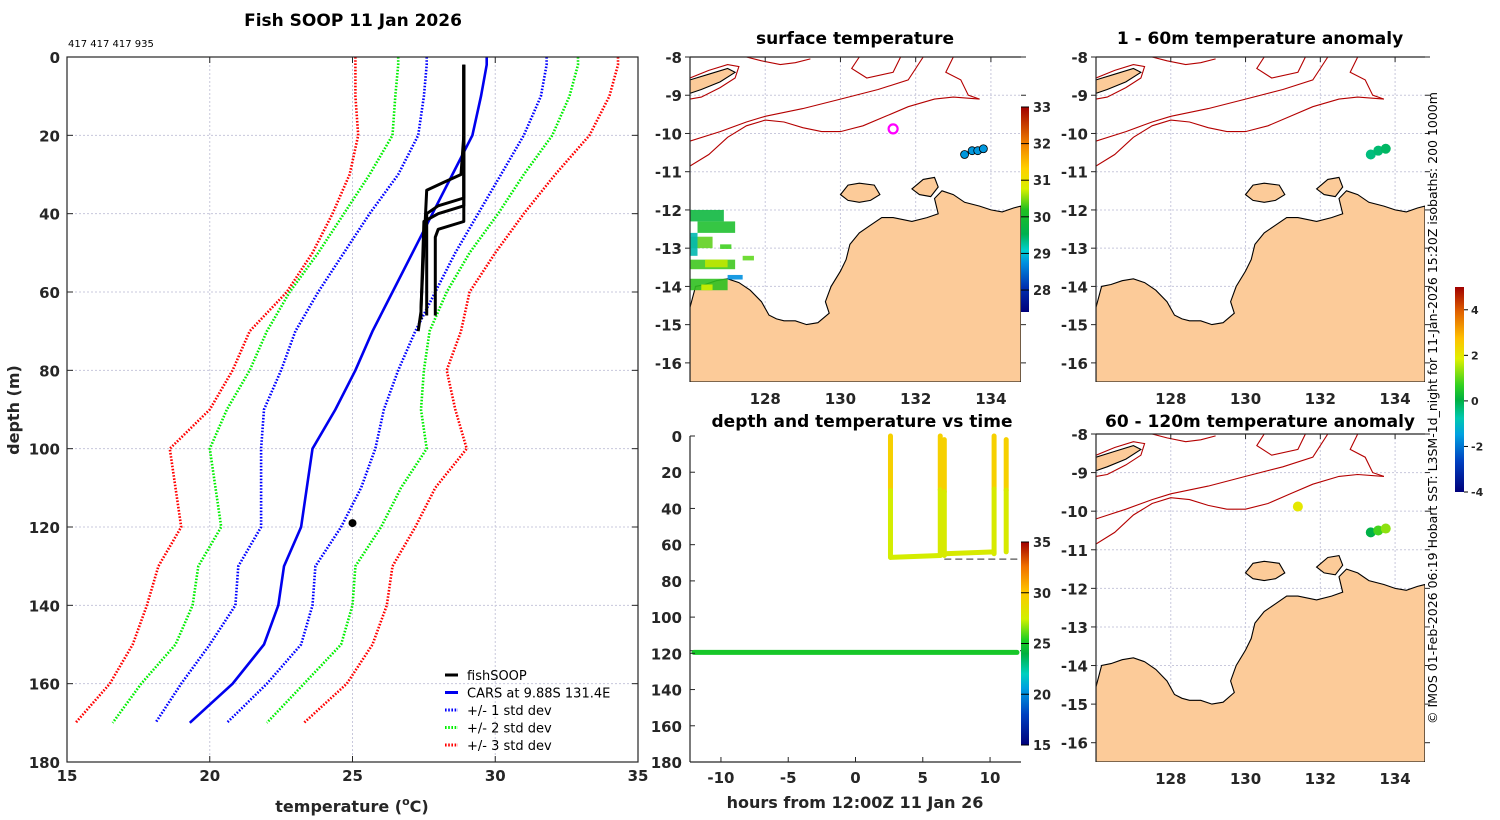 Image resolution: width=1500 pixels, height=820 pixels. What do you see at coordinates (855, 39) in the screenshot?
I see `sst-title: surface temperature` at bounding box center [855, 39].